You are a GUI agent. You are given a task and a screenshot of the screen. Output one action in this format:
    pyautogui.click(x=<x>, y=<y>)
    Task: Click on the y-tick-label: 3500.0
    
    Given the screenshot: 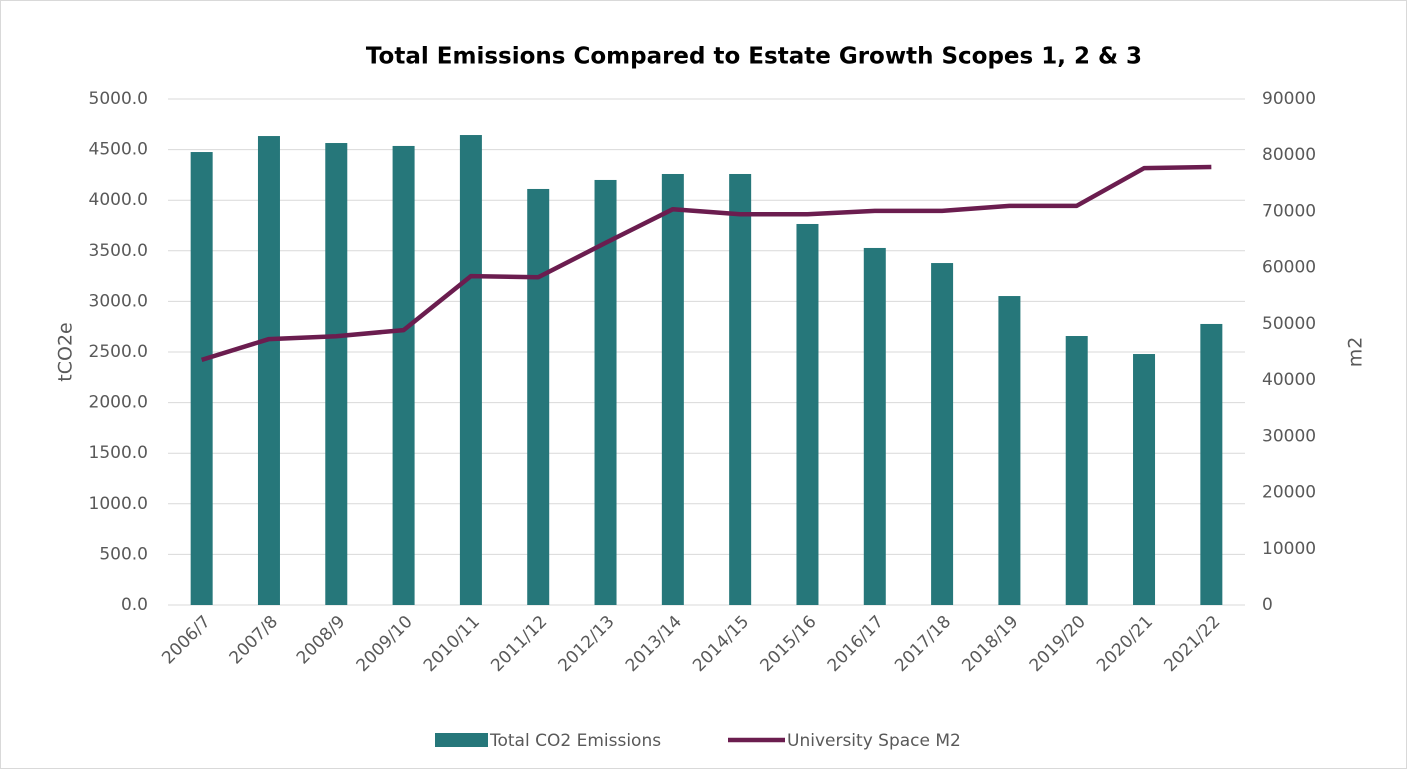 What is the action you would take?
    pyautogui.click(x=118, y=251)
    